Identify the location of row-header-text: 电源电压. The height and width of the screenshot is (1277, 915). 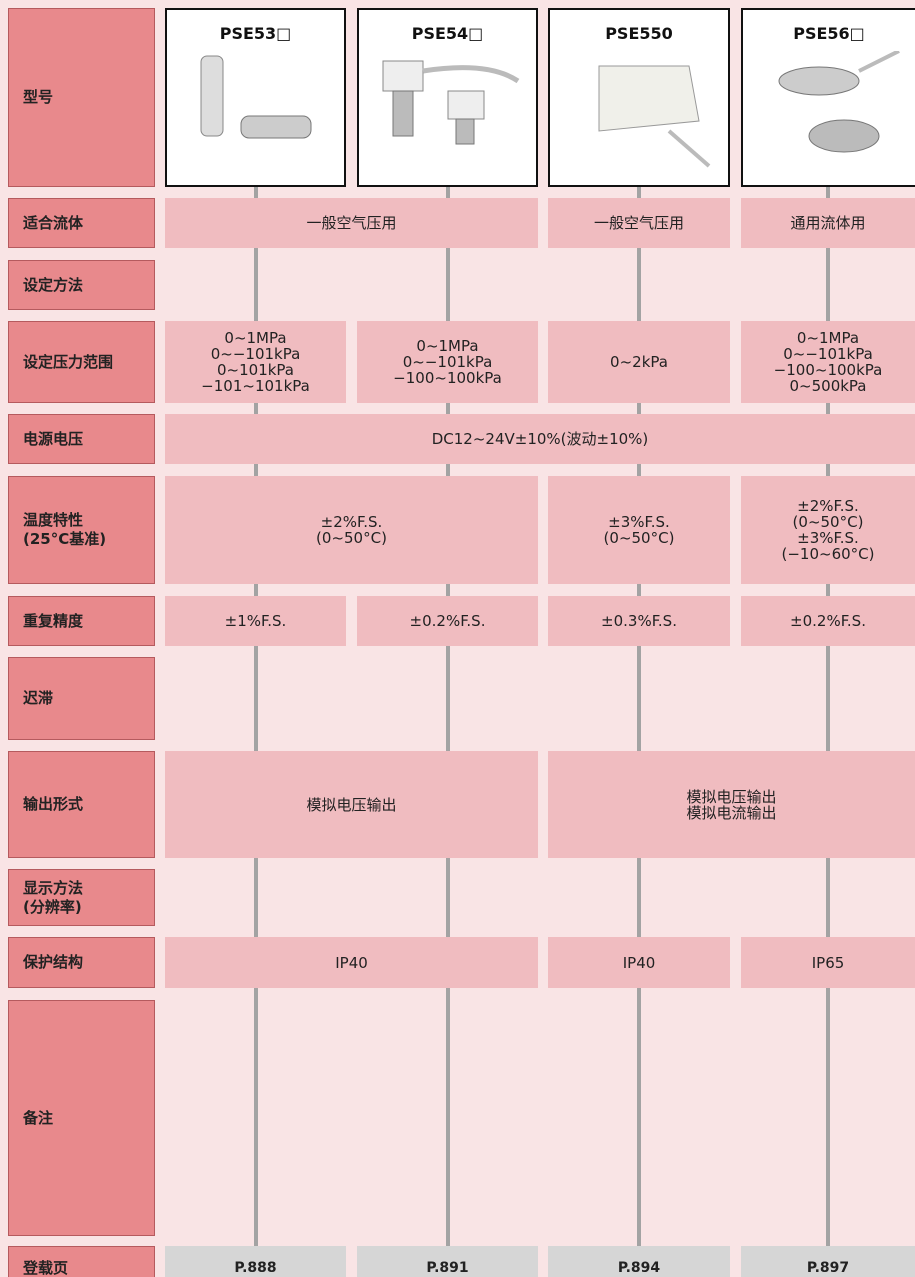
(53, 438).